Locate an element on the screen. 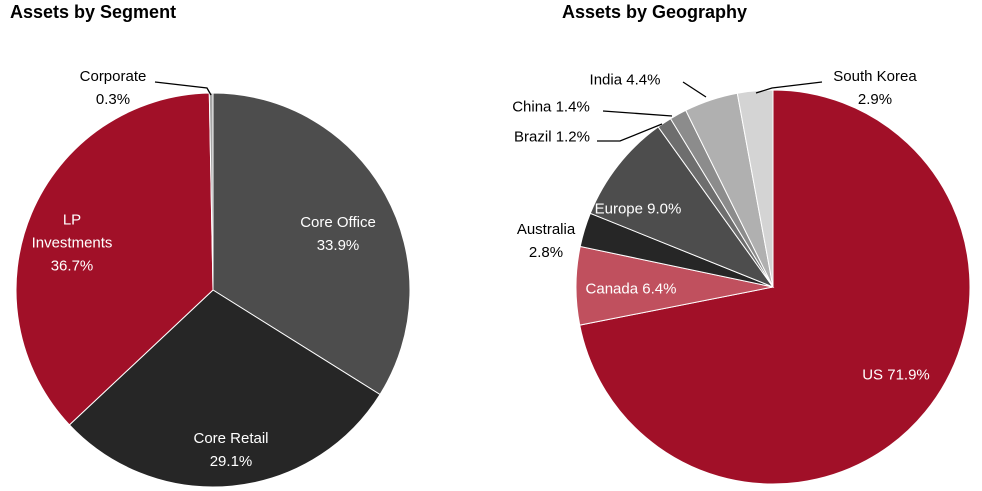 This screenshot has width=982, height=491. slice-label: Europe 9.0% is located at coordinates (638, 209).